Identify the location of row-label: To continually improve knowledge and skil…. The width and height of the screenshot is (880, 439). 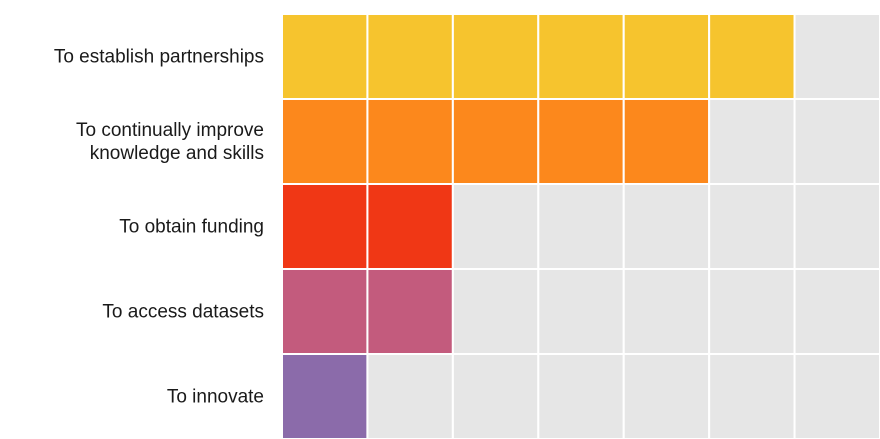
(170, 142).